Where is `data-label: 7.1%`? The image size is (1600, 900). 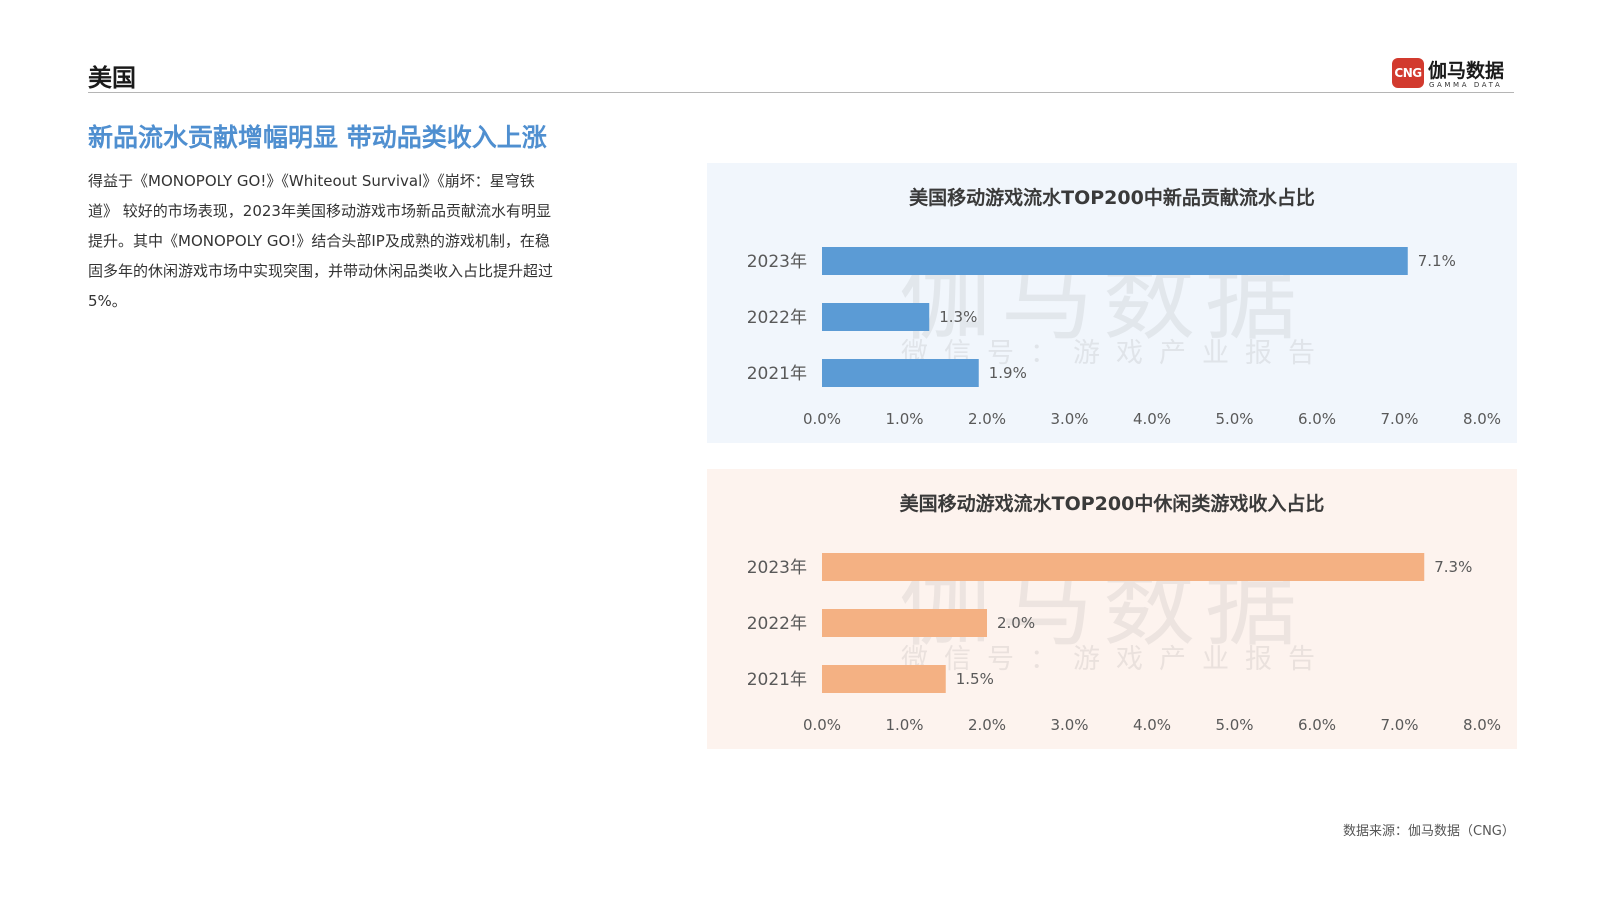 data-label: 7.1% is located at coordinates (1437, 261).